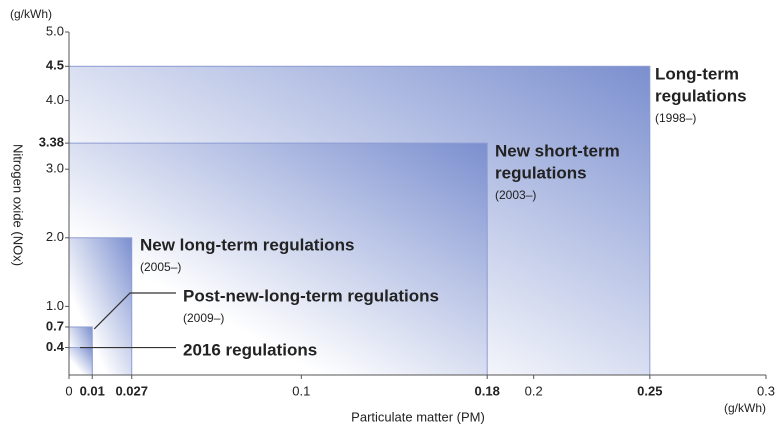 The image size is (777, 430). Describe the element at coordinates (55, 325) in the screenshot. I see `y-tick-label: 0.7` at that location.